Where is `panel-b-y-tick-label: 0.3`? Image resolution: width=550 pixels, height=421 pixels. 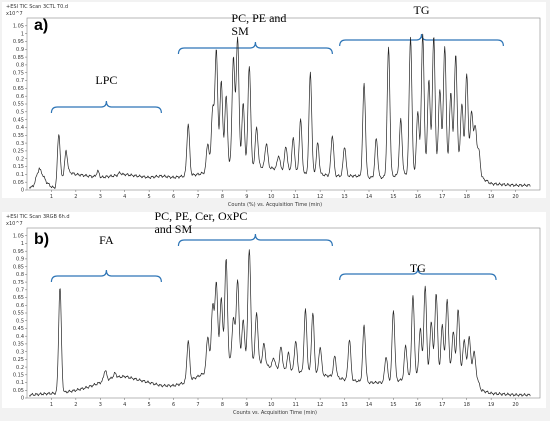 panel-b-y-tick-label: 0.3 is located at coordinates (20, 352).